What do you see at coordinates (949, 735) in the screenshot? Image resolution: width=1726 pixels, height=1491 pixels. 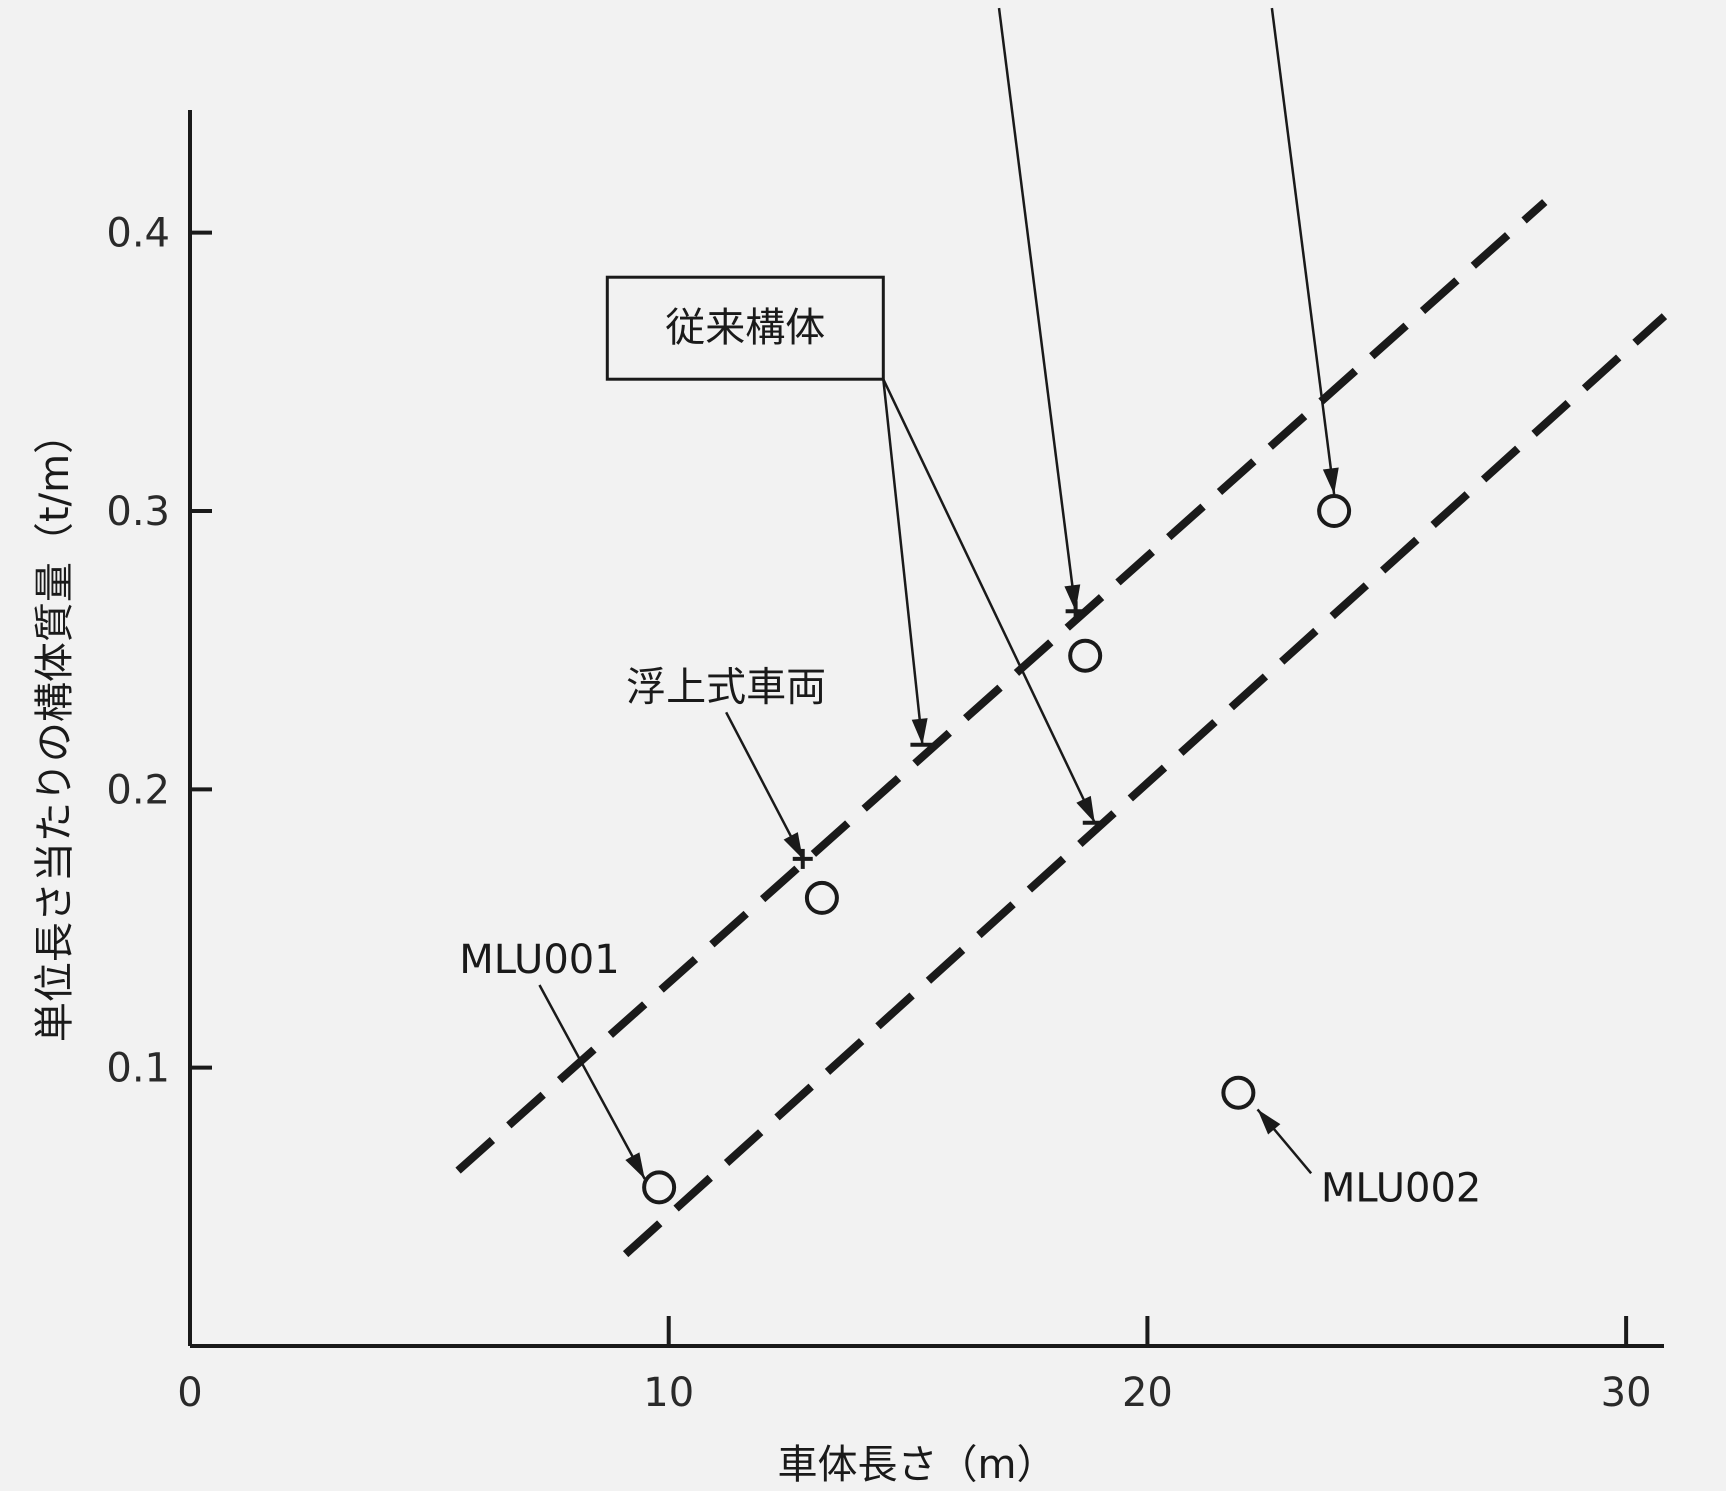 I see `line-markers` at bounding box center [949, 735].